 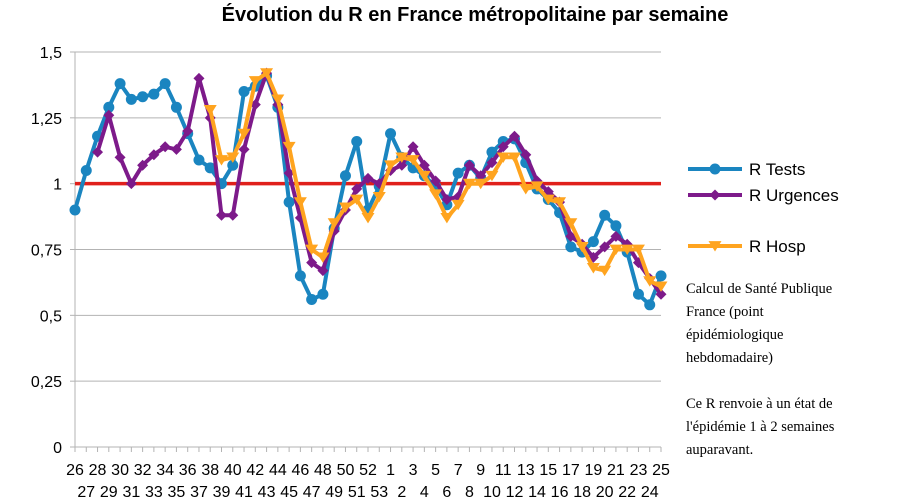 What do you see at coordinates (46, 251) in the screenshot?
I see `y-tick-labels: 0 0,25 0,5 0,75 1 1,25 1,5` at bounding box center [46, 251].